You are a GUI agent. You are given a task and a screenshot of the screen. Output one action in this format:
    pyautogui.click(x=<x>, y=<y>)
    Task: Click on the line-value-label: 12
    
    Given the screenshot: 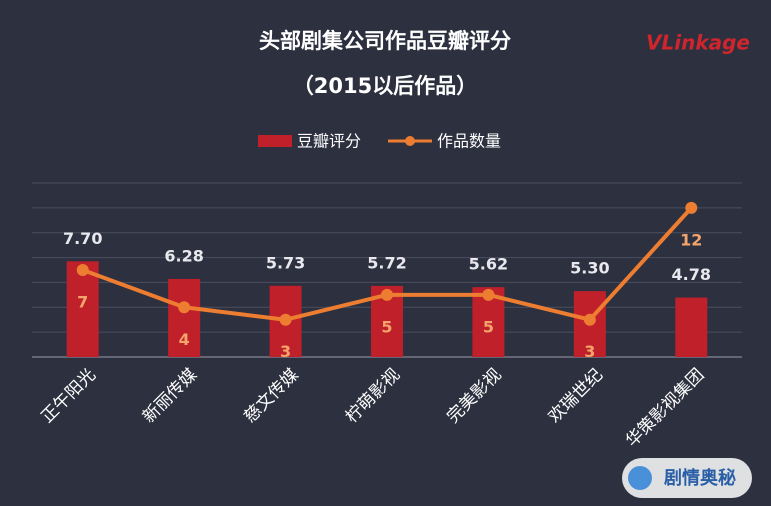 What is the action you would take?
    pyautogui.click(x=691, y=239)
    